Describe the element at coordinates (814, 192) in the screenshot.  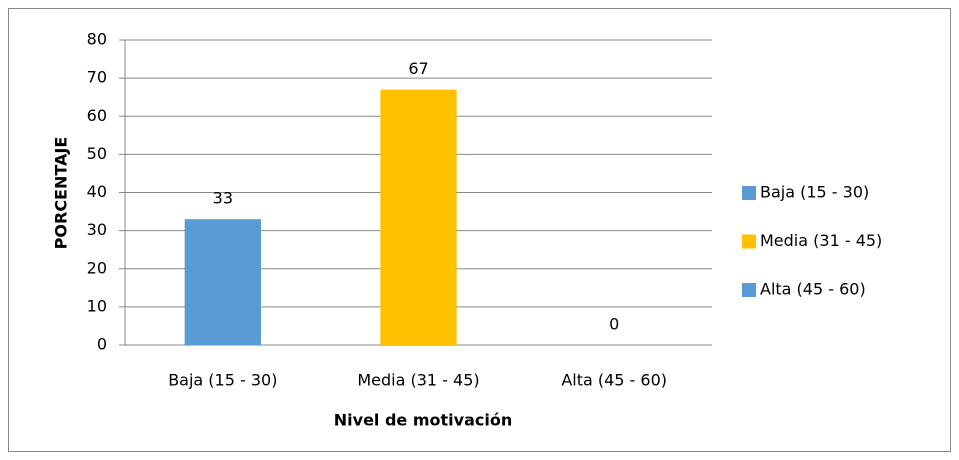
I see `legend-label: Baja (15 - 30)` at that location.